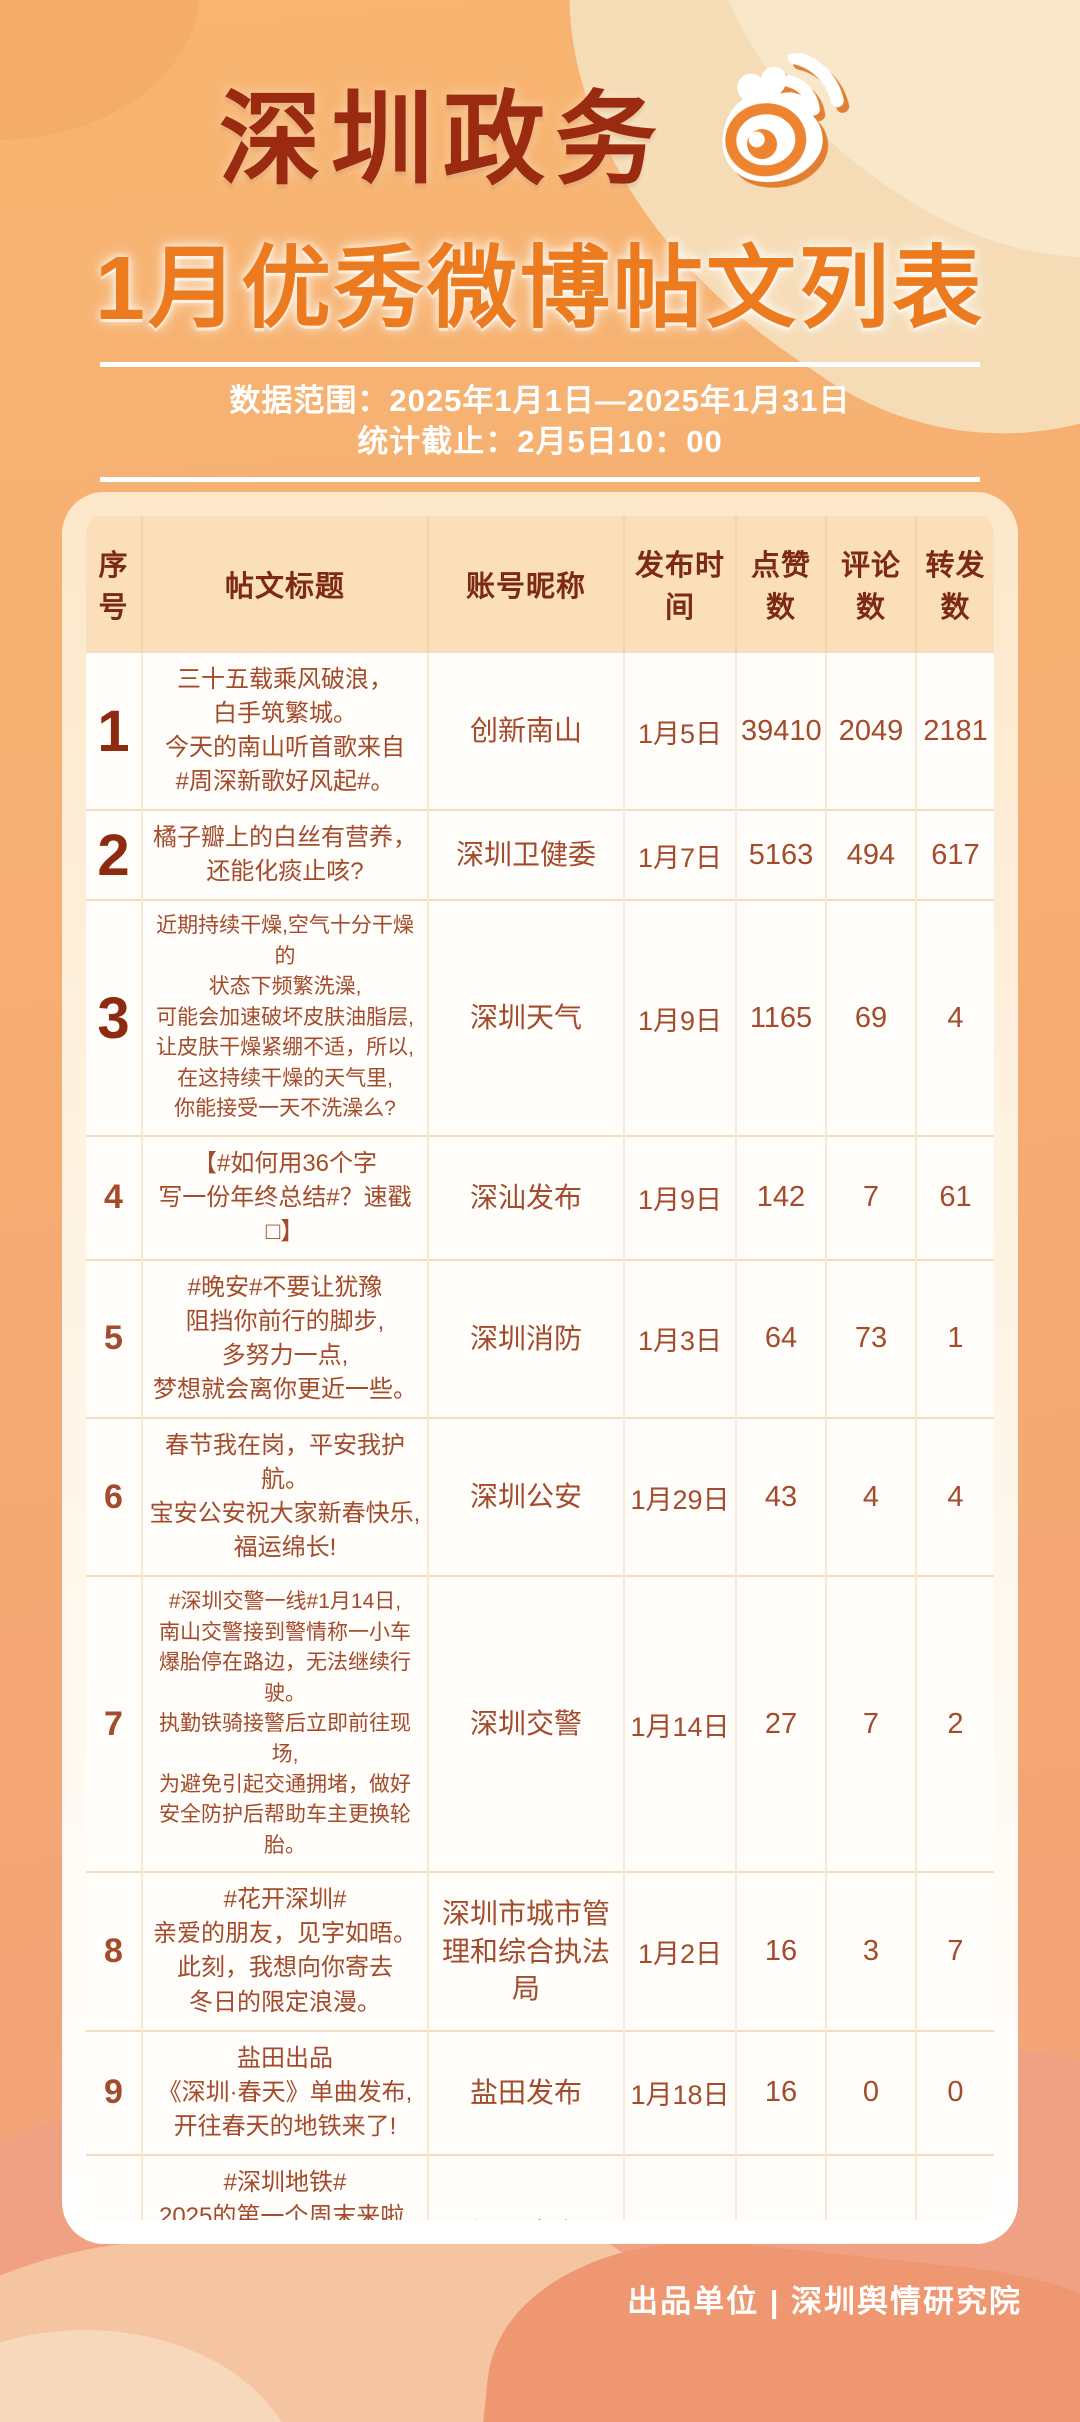 This screenshot has width=1080, height=2422. I want to click on table-header-row: 序号 帖文标题 账号昵称 发布时间 点赞数 评论数 转发数, so click(540, 584).